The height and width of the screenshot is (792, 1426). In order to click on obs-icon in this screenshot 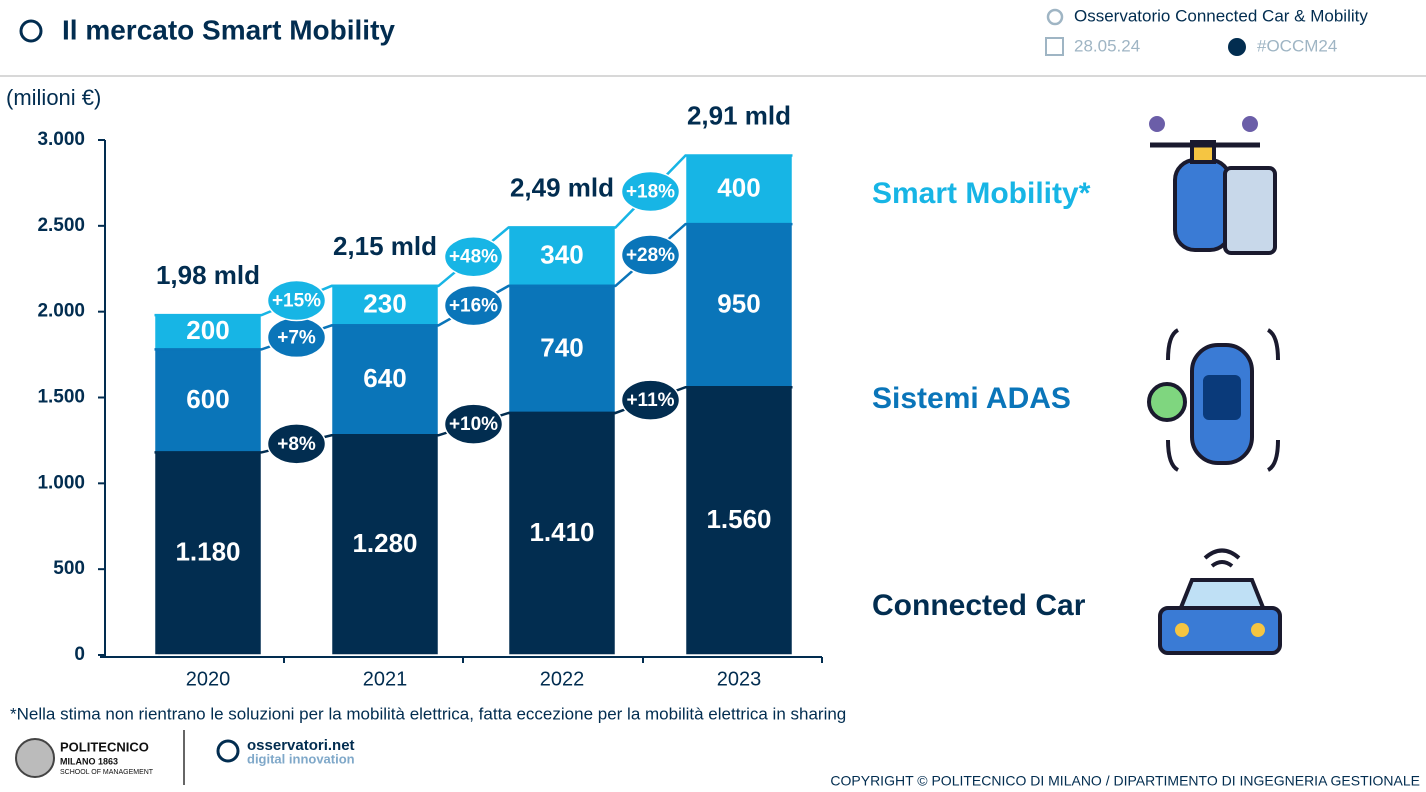, I will do `click(1055, 17)`.